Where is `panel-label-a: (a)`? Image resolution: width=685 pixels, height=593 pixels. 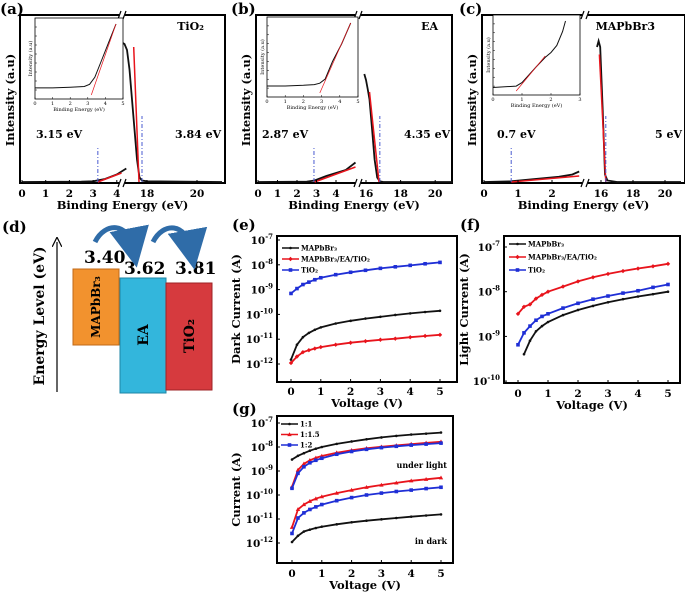
panel-label-a: (a) is located at coordinates (12, 9).